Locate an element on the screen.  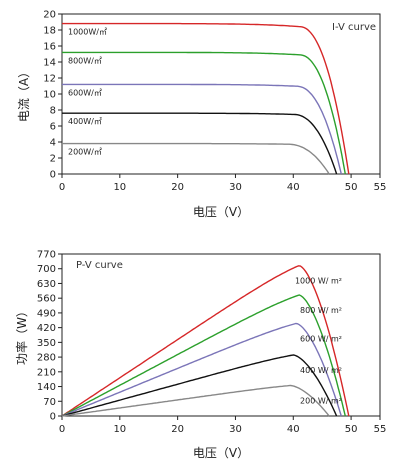
iv-y-ticks: 0 2 4 6 8 10 12 14 16 18 20 is located at coordinates (52, 95).